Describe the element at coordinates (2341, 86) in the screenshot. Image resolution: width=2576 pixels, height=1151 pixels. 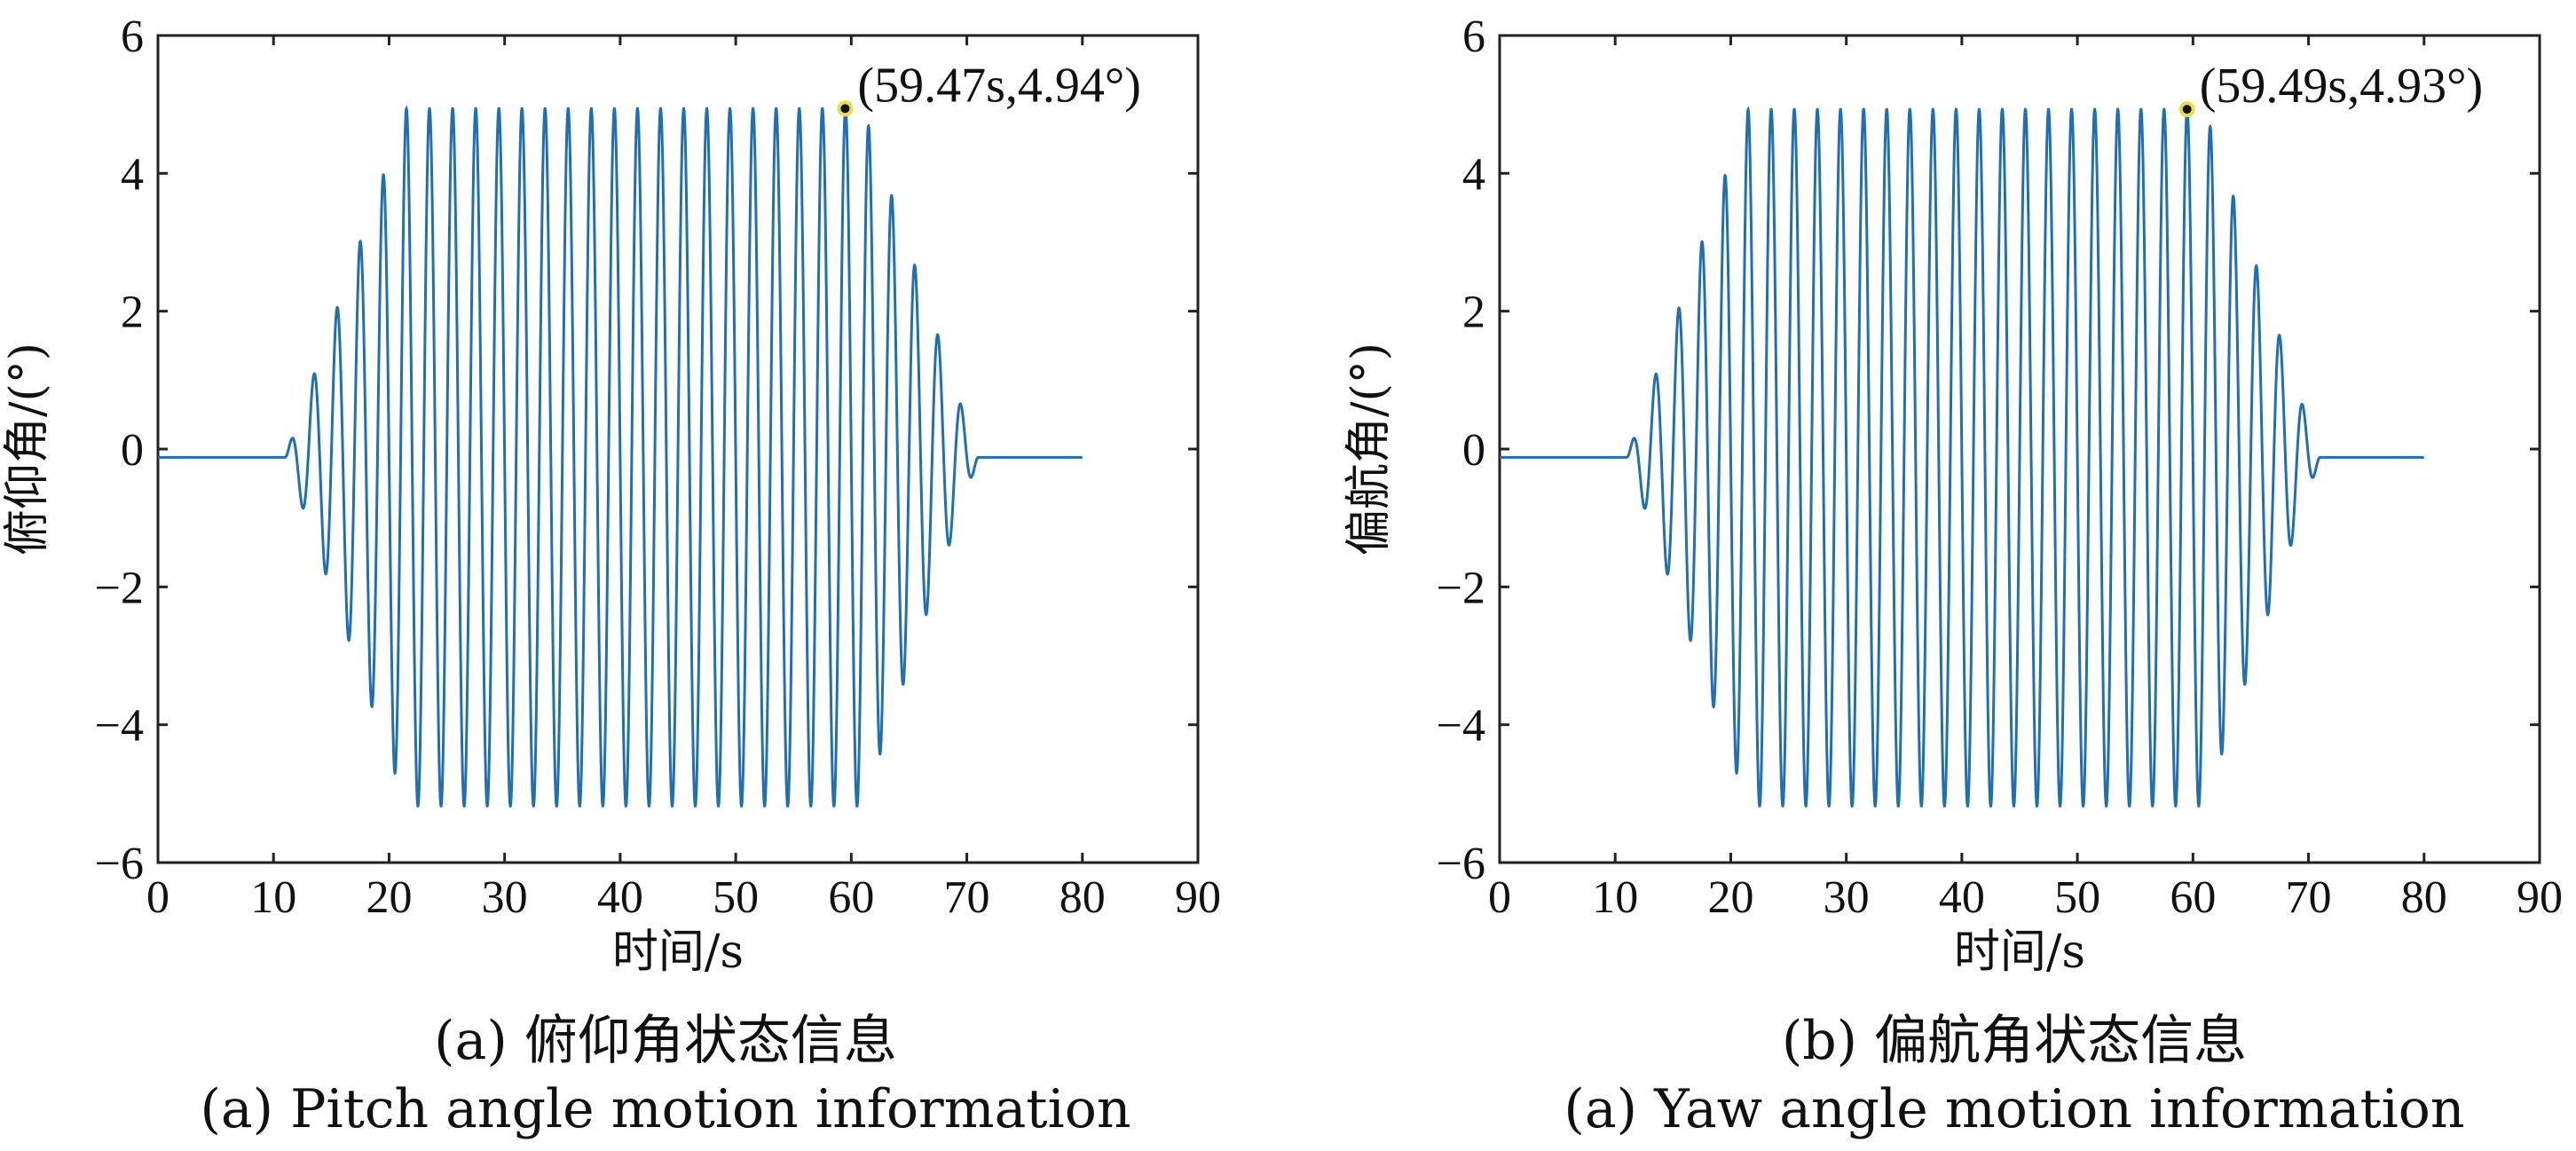
I see `peak-annotation: (59.49s,4.93°)` at that location.